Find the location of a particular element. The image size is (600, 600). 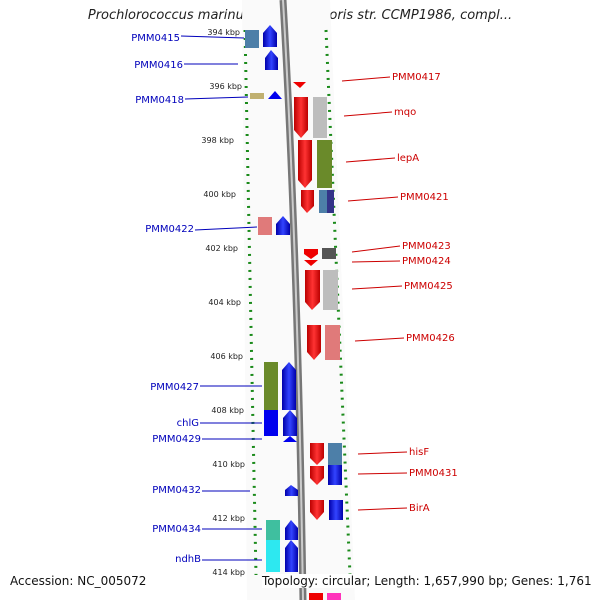

gene-label: PMM0416 is located at coordinates (158, 65).